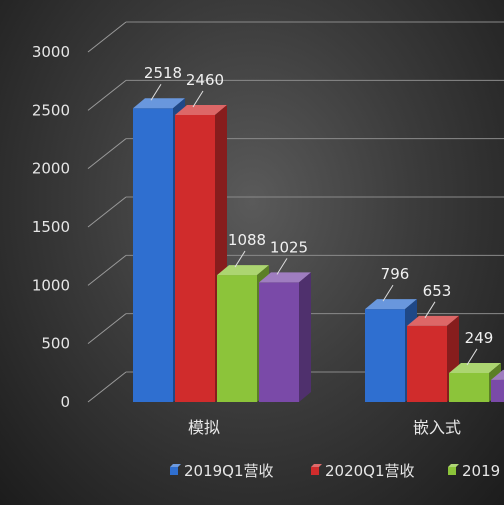 This screenshot has height=505, width=504. I want to click on data-label: 653, so click(437, 291).